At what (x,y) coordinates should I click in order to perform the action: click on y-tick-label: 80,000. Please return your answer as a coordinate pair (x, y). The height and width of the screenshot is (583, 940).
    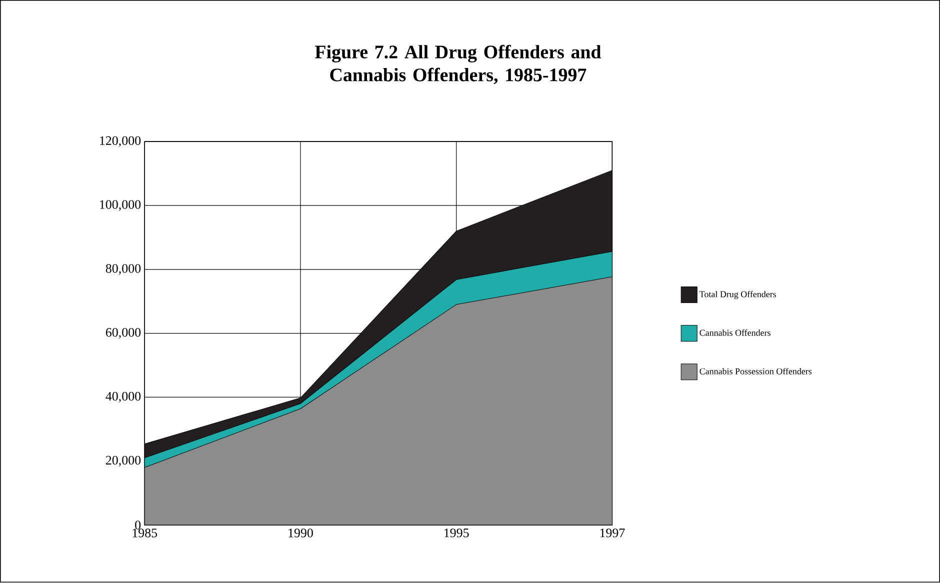
    Looking at the image, I should click on (123, 269).